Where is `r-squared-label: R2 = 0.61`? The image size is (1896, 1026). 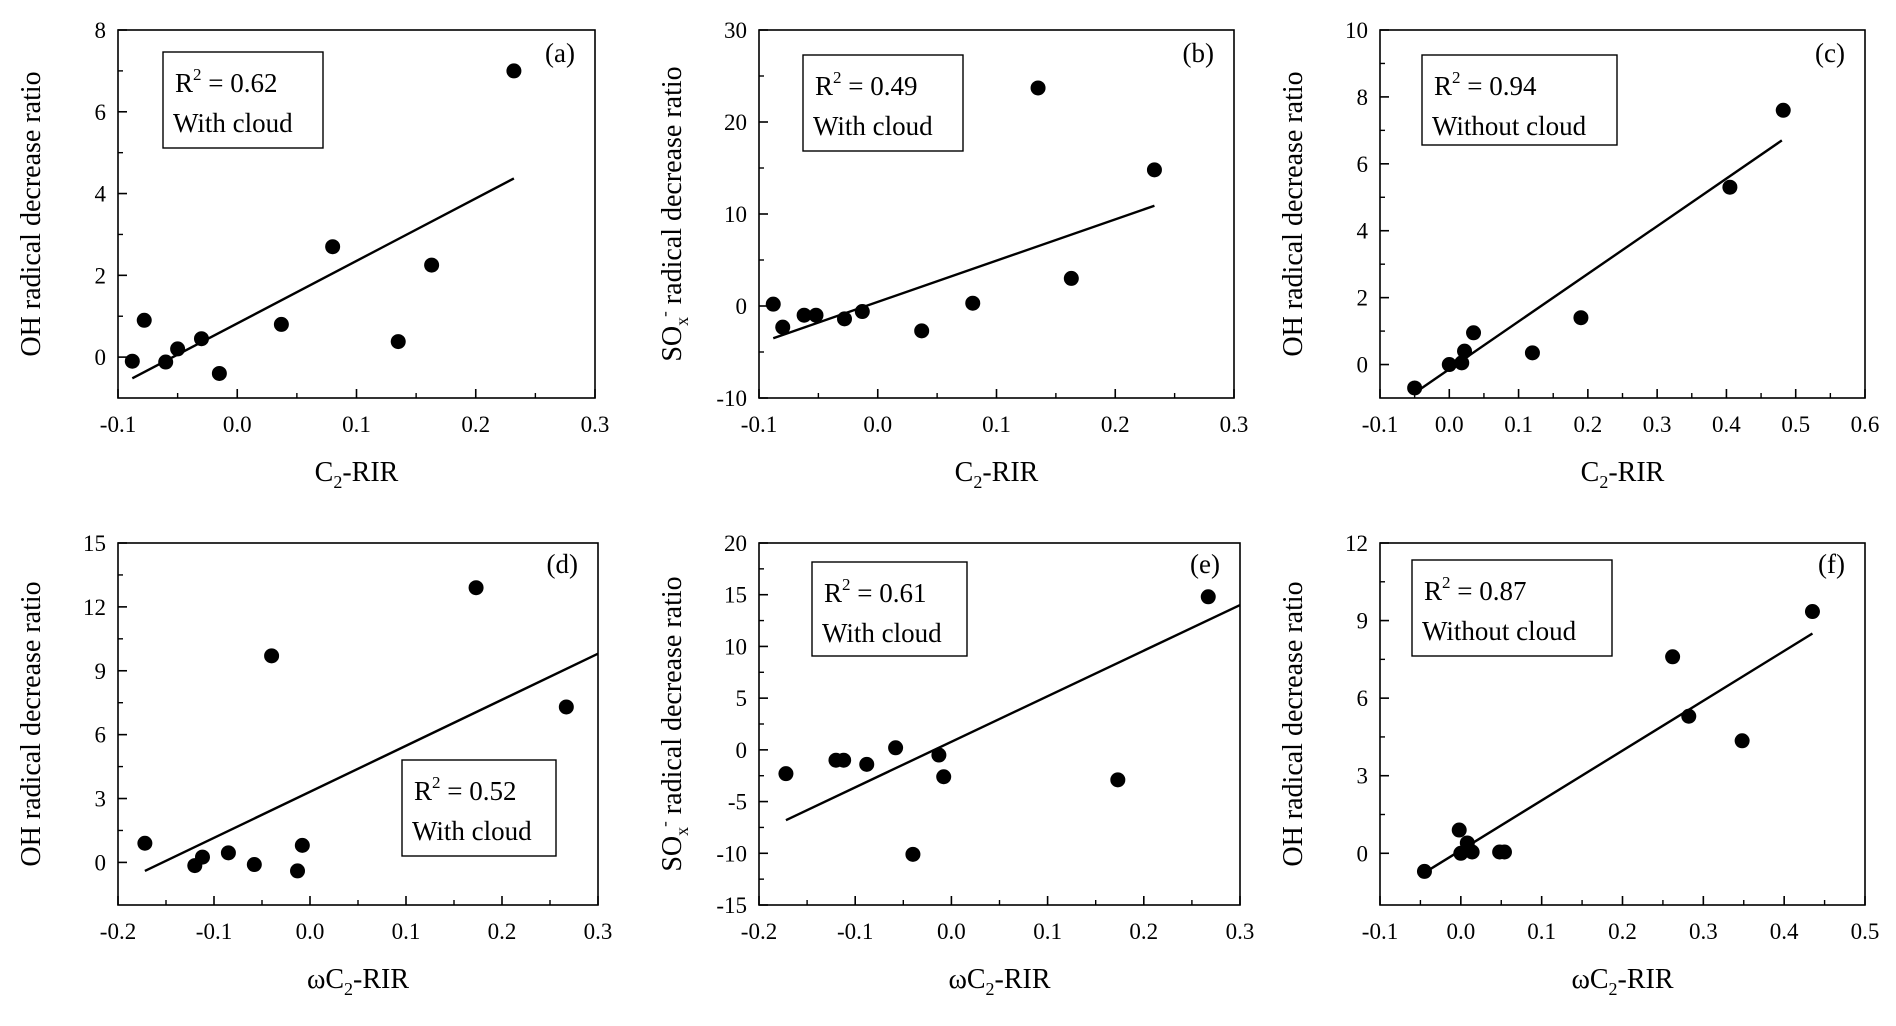
r-squared-label: R2 = 0.61 is located at coordinates (875, 591).